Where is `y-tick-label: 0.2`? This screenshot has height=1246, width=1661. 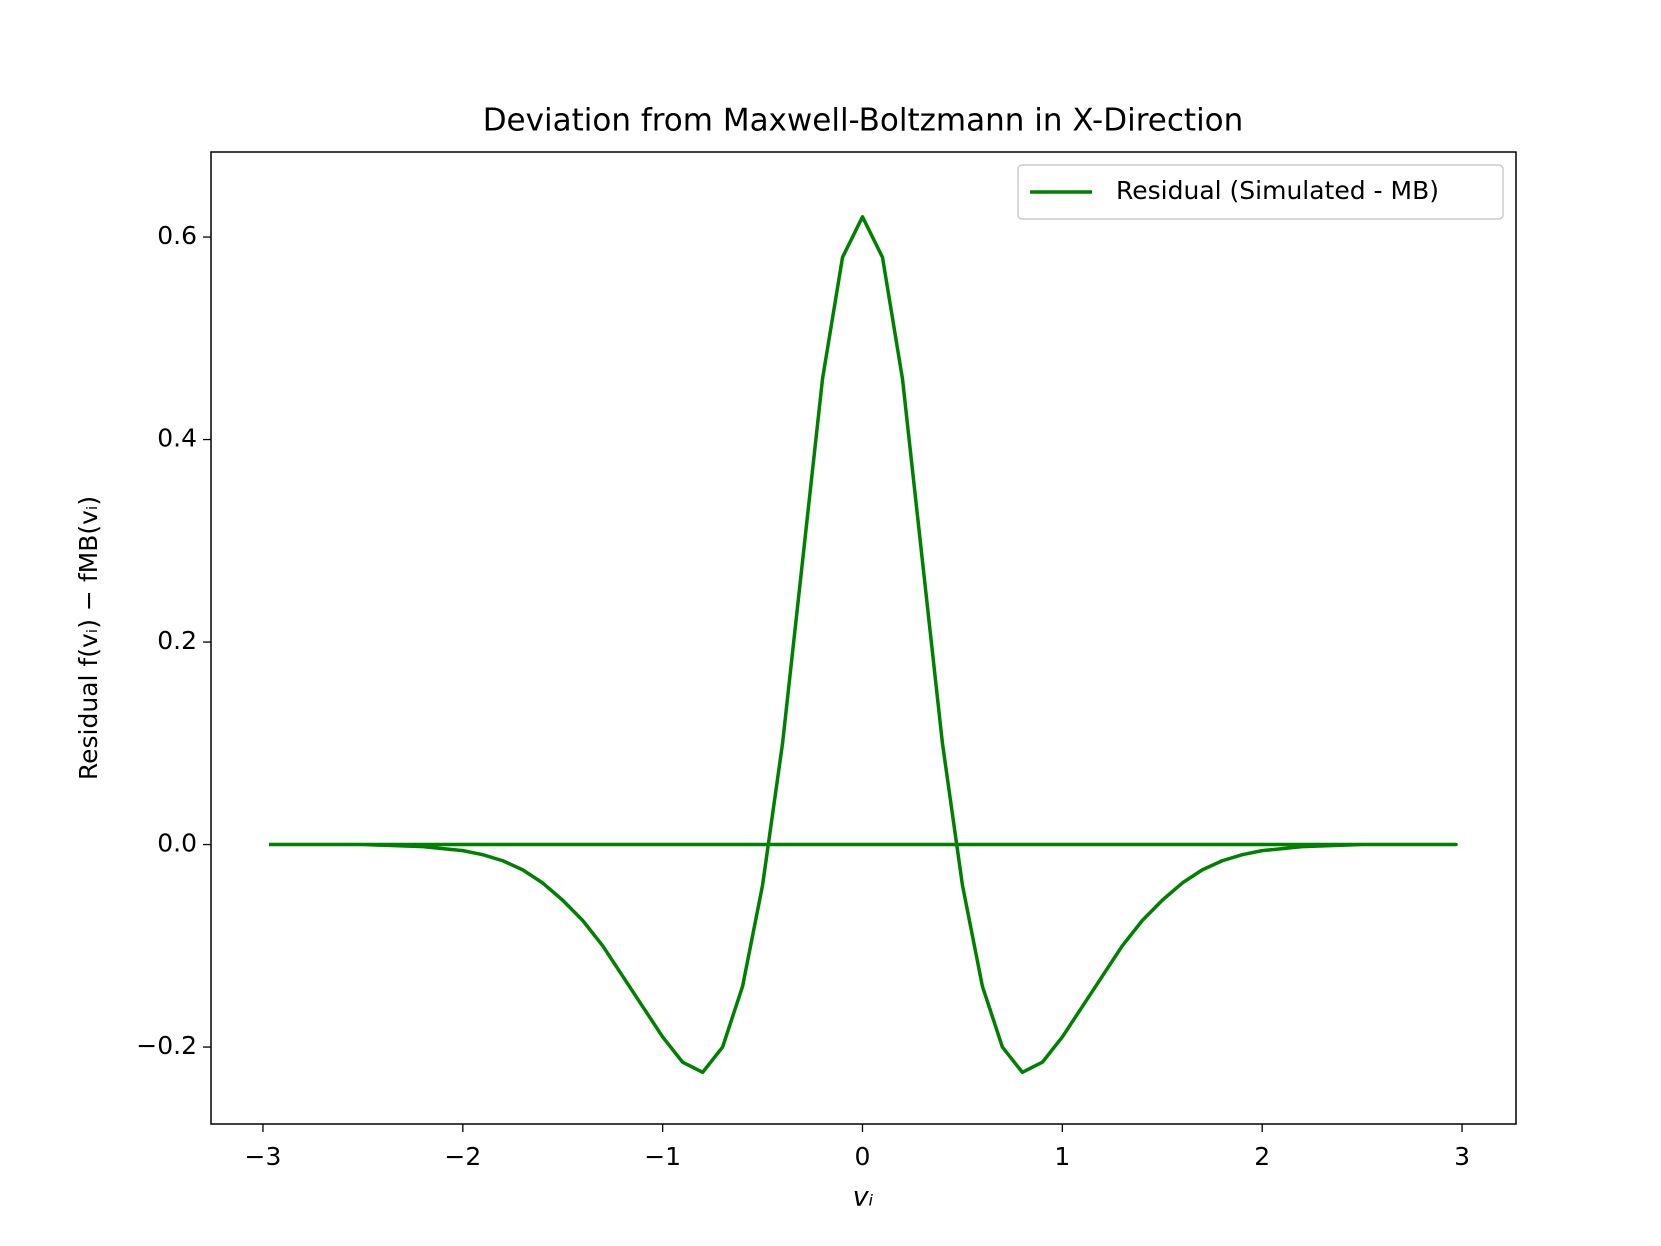
y-tick-label: 0.2 is located at coordinates (177, 640).